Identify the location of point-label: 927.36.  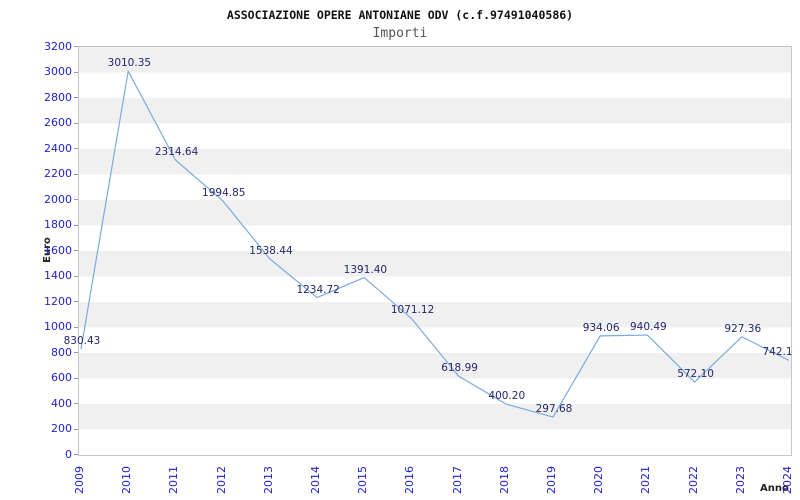
(743, 328).